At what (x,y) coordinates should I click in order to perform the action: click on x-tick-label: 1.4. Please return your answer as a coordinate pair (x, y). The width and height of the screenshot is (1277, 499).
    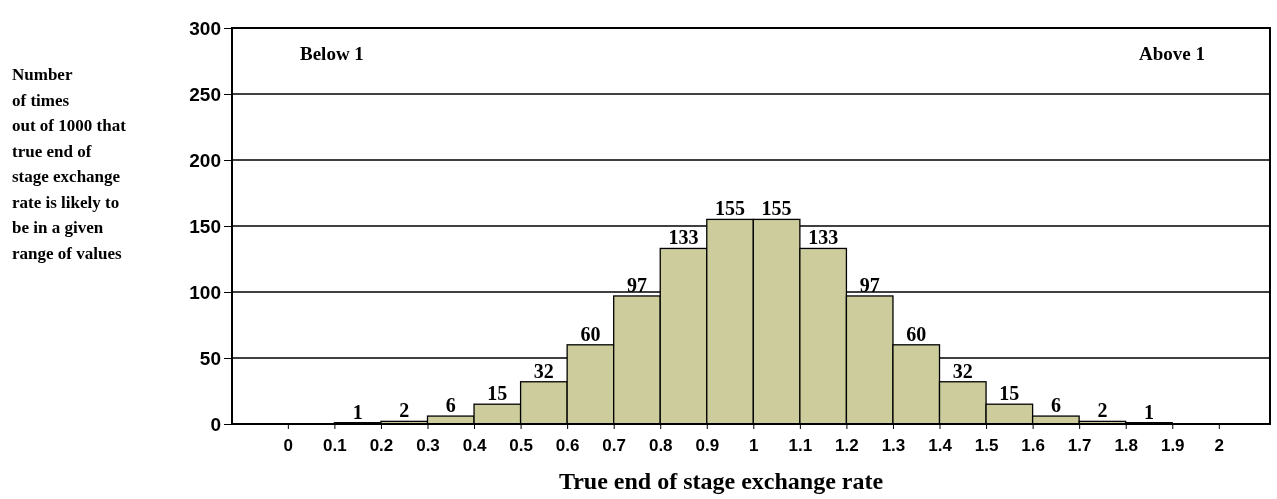
    Looking at the image, I should click on (940, 446).